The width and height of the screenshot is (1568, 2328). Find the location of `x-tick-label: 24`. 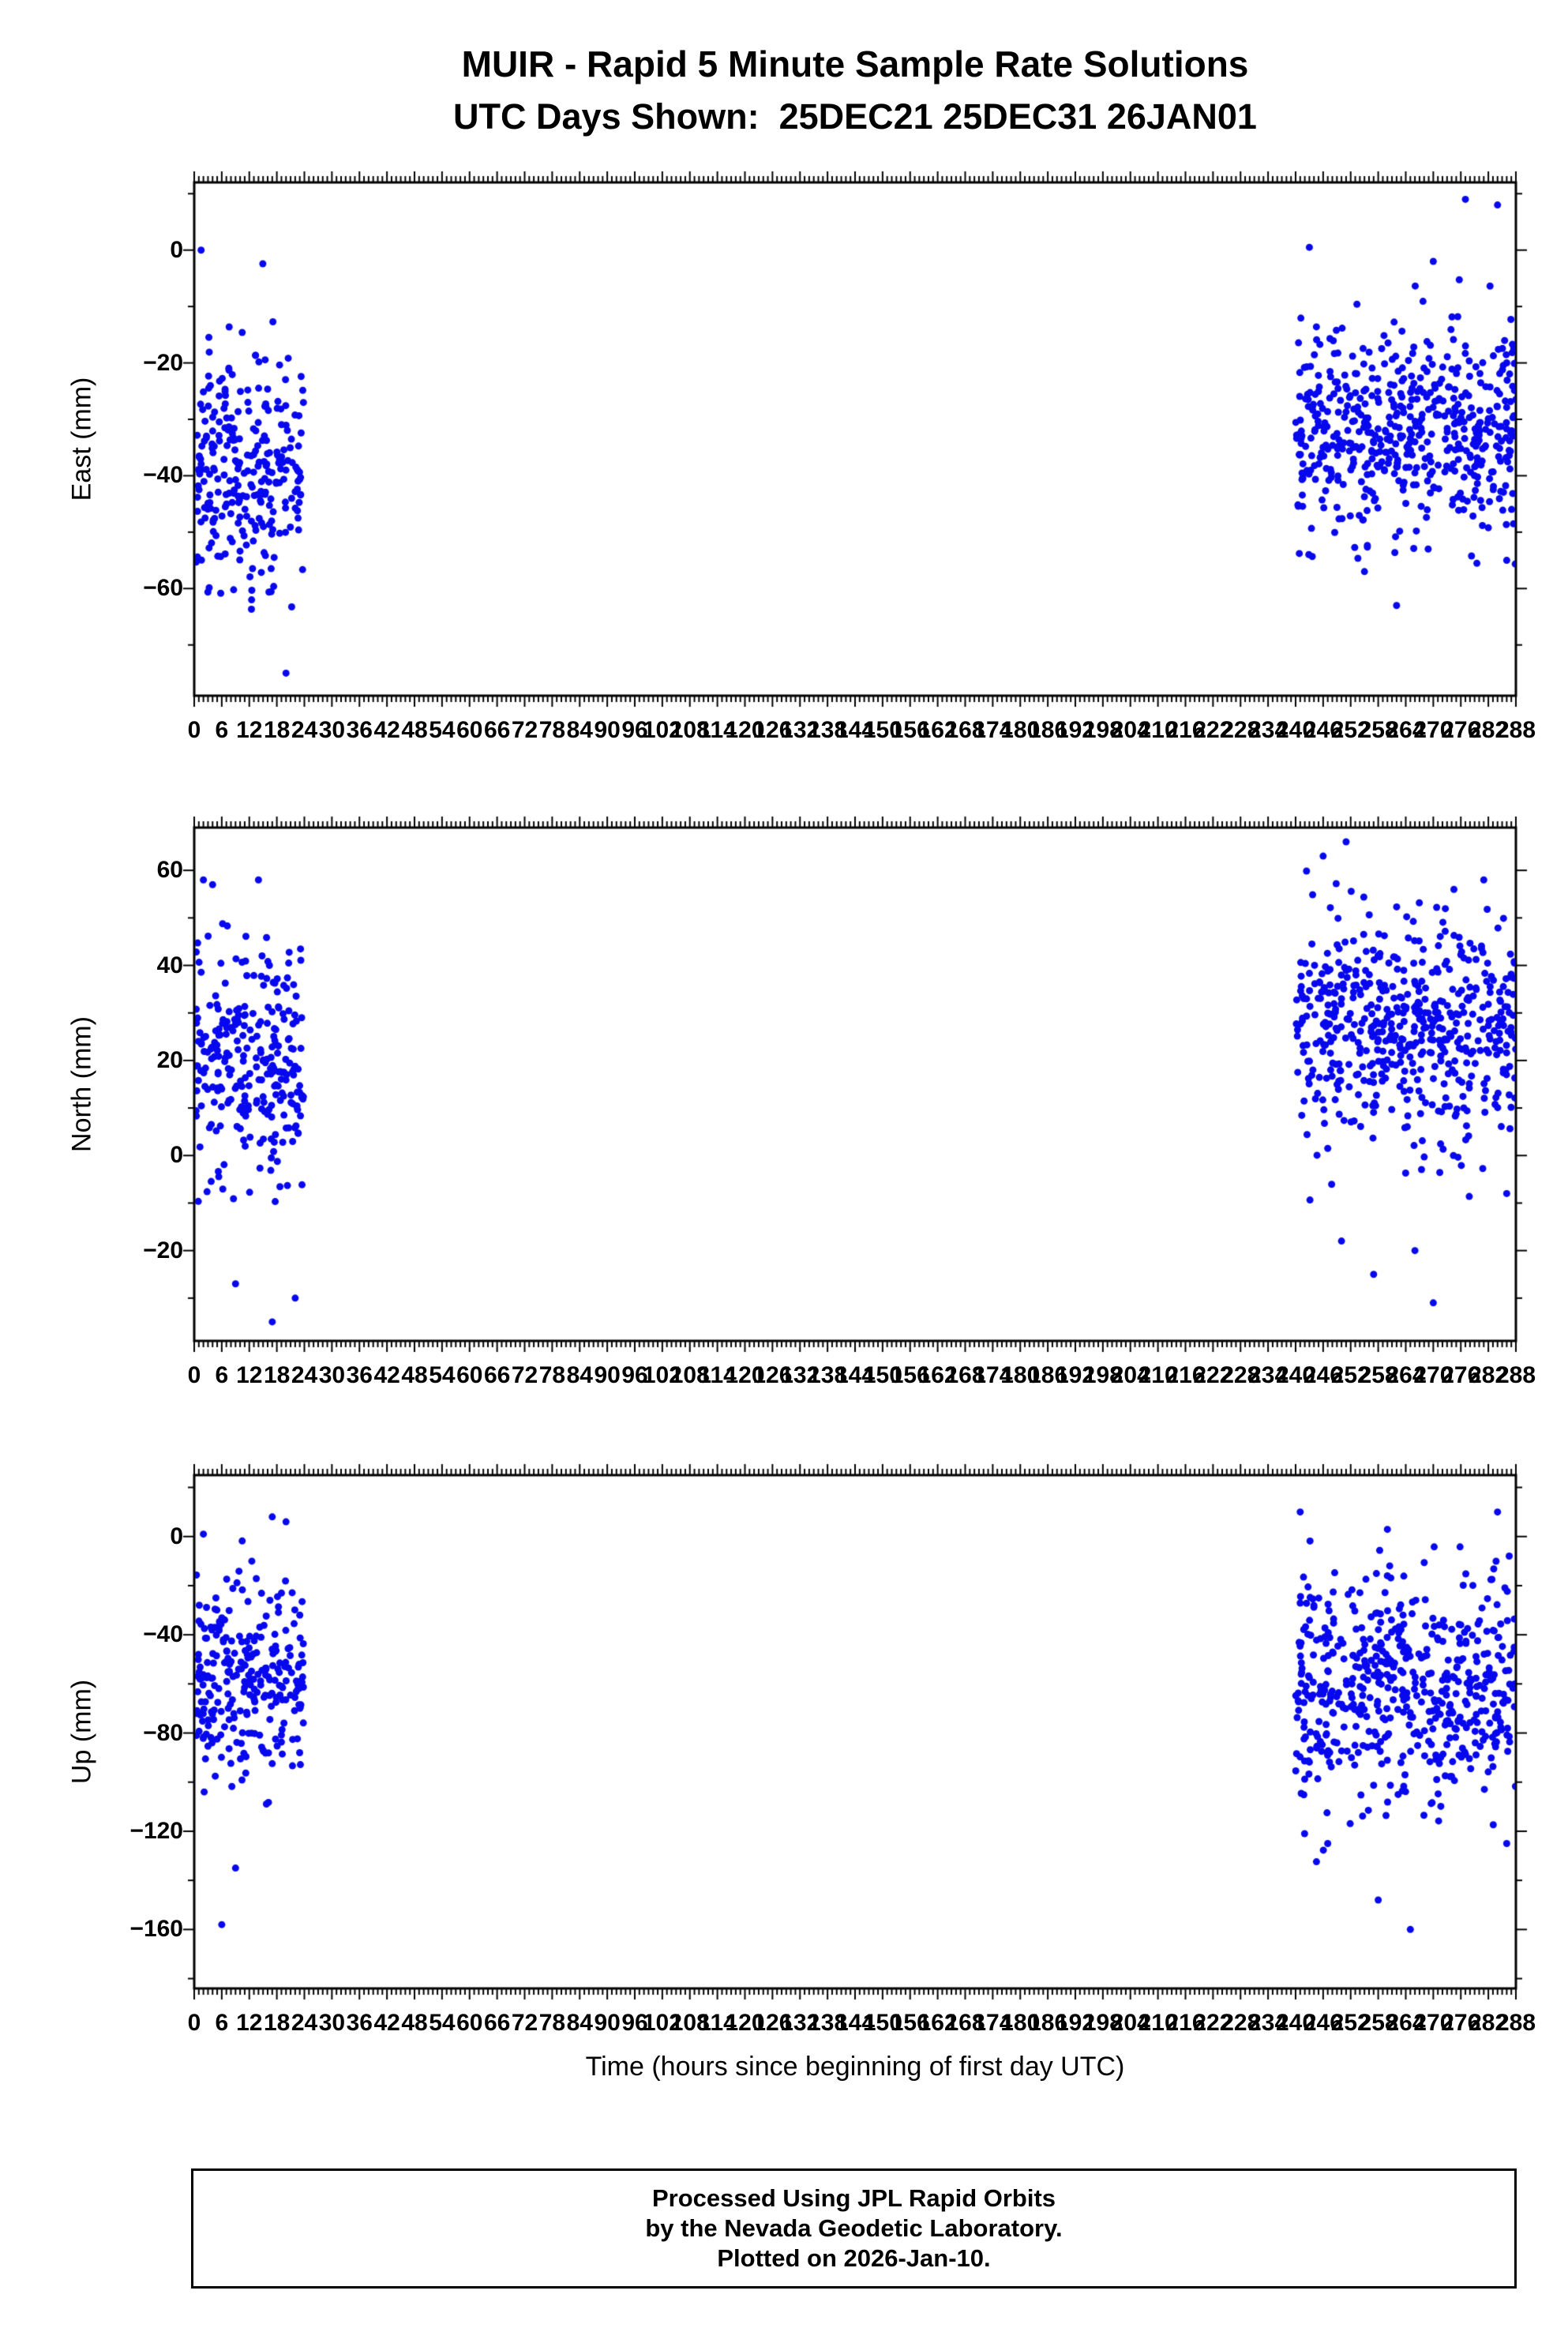

x-tick-label: 24 is located at coordinates (304, 2023).